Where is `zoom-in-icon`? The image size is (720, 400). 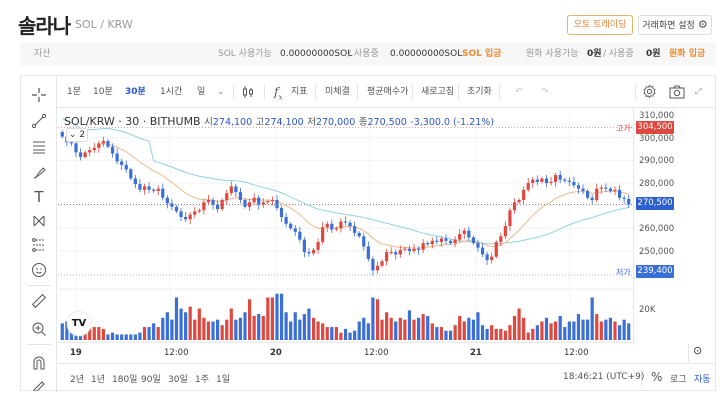 zoom-in-icon is located at coordinates (39, 329).